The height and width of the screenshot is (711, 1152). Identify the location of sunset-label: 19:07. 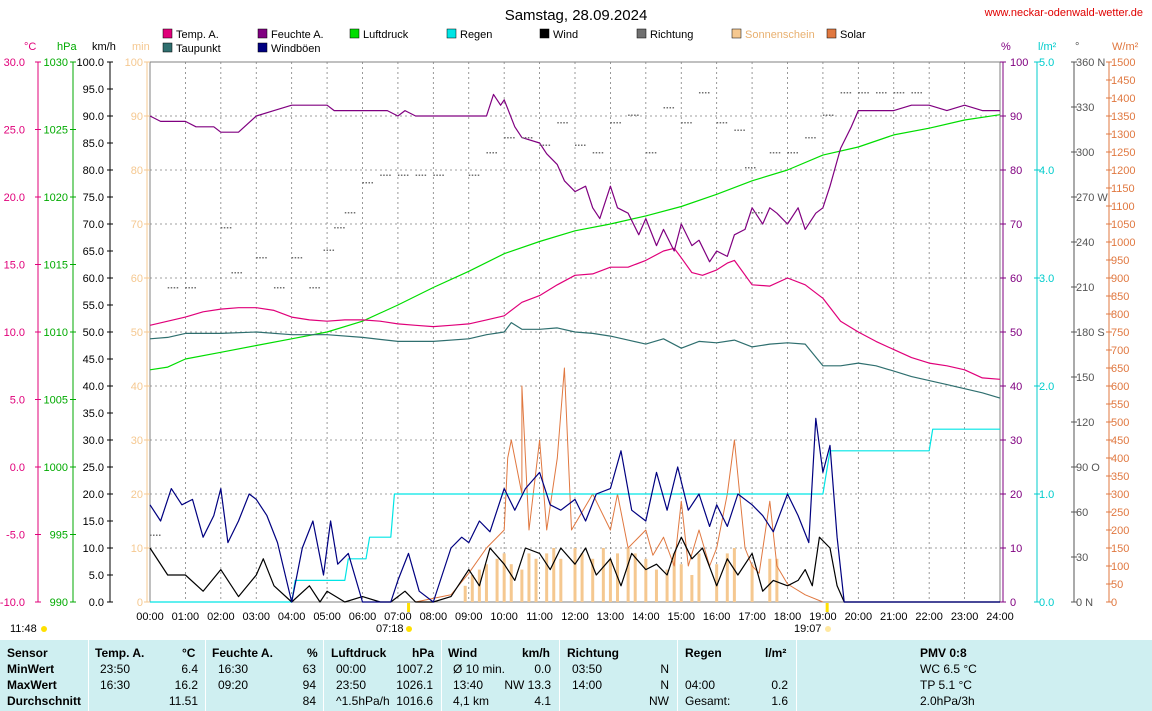
(808, 629).